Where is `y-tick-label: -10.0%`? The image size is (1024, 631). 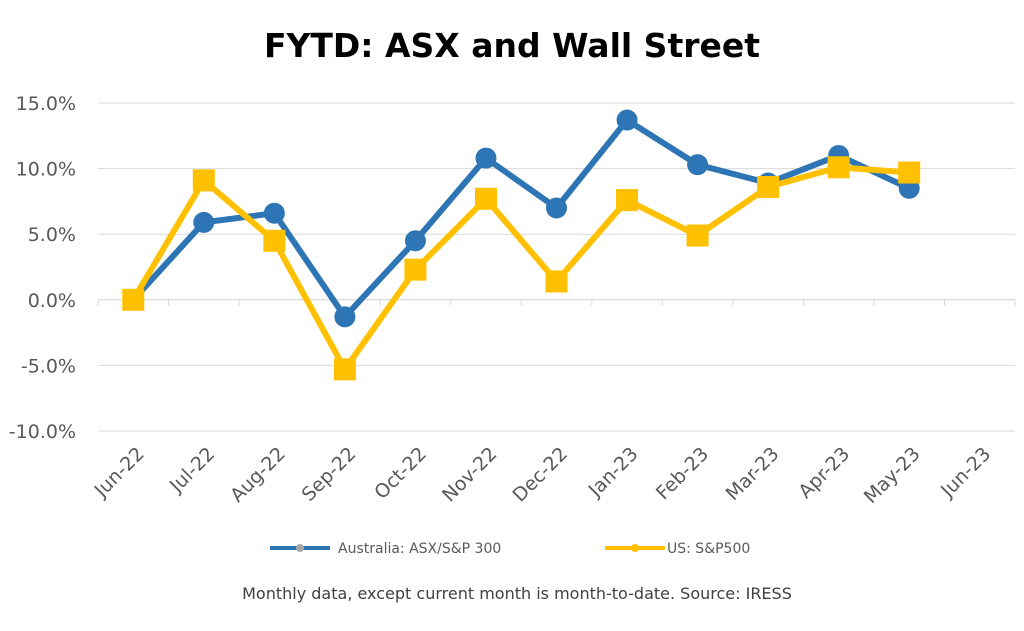 y-tick-label: -10.0% is located at coordinates (42, 432).